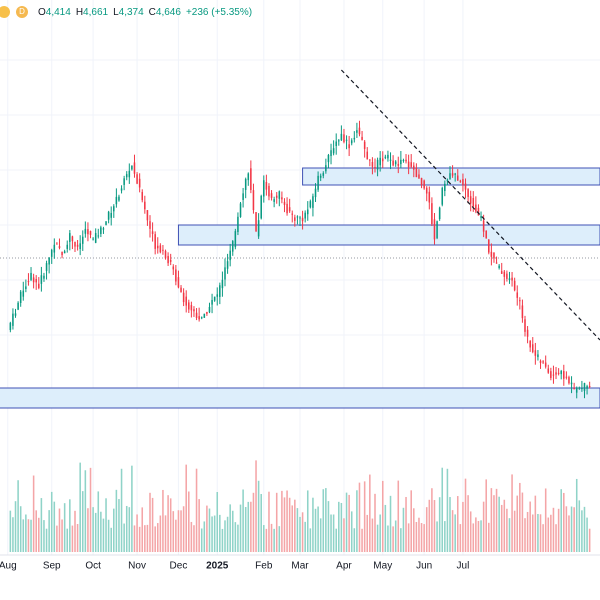 This screenshot has width=600, height=600. What do you see at coordinates (5, 12) in the screenshot?
I see `symbol-logo-icon` at bounding box center [5, 12].